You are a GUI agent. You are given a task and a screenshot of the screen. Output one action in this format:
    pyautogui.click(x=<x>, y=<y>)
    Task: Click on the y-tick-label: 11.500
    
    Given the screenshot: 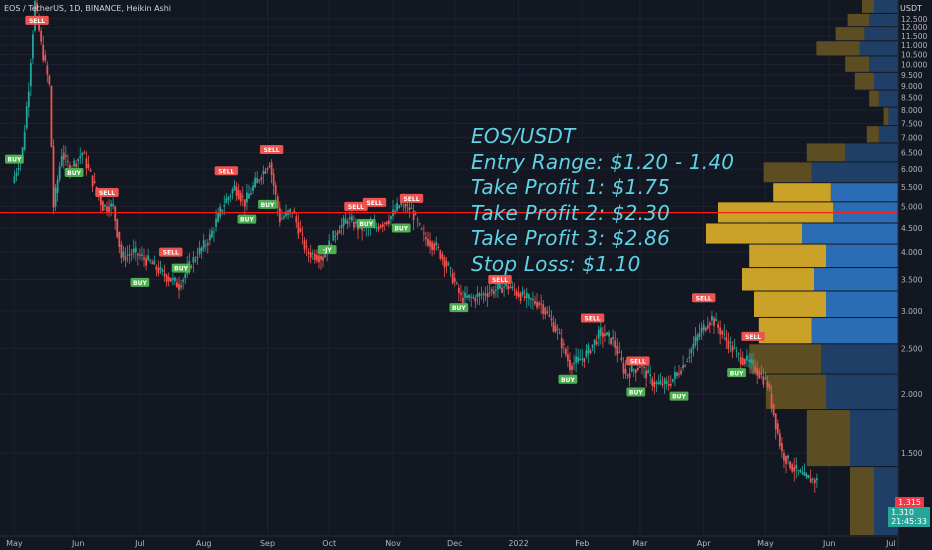 What is the action you would take?
    pyautogui.click(x=914, y=36)
    